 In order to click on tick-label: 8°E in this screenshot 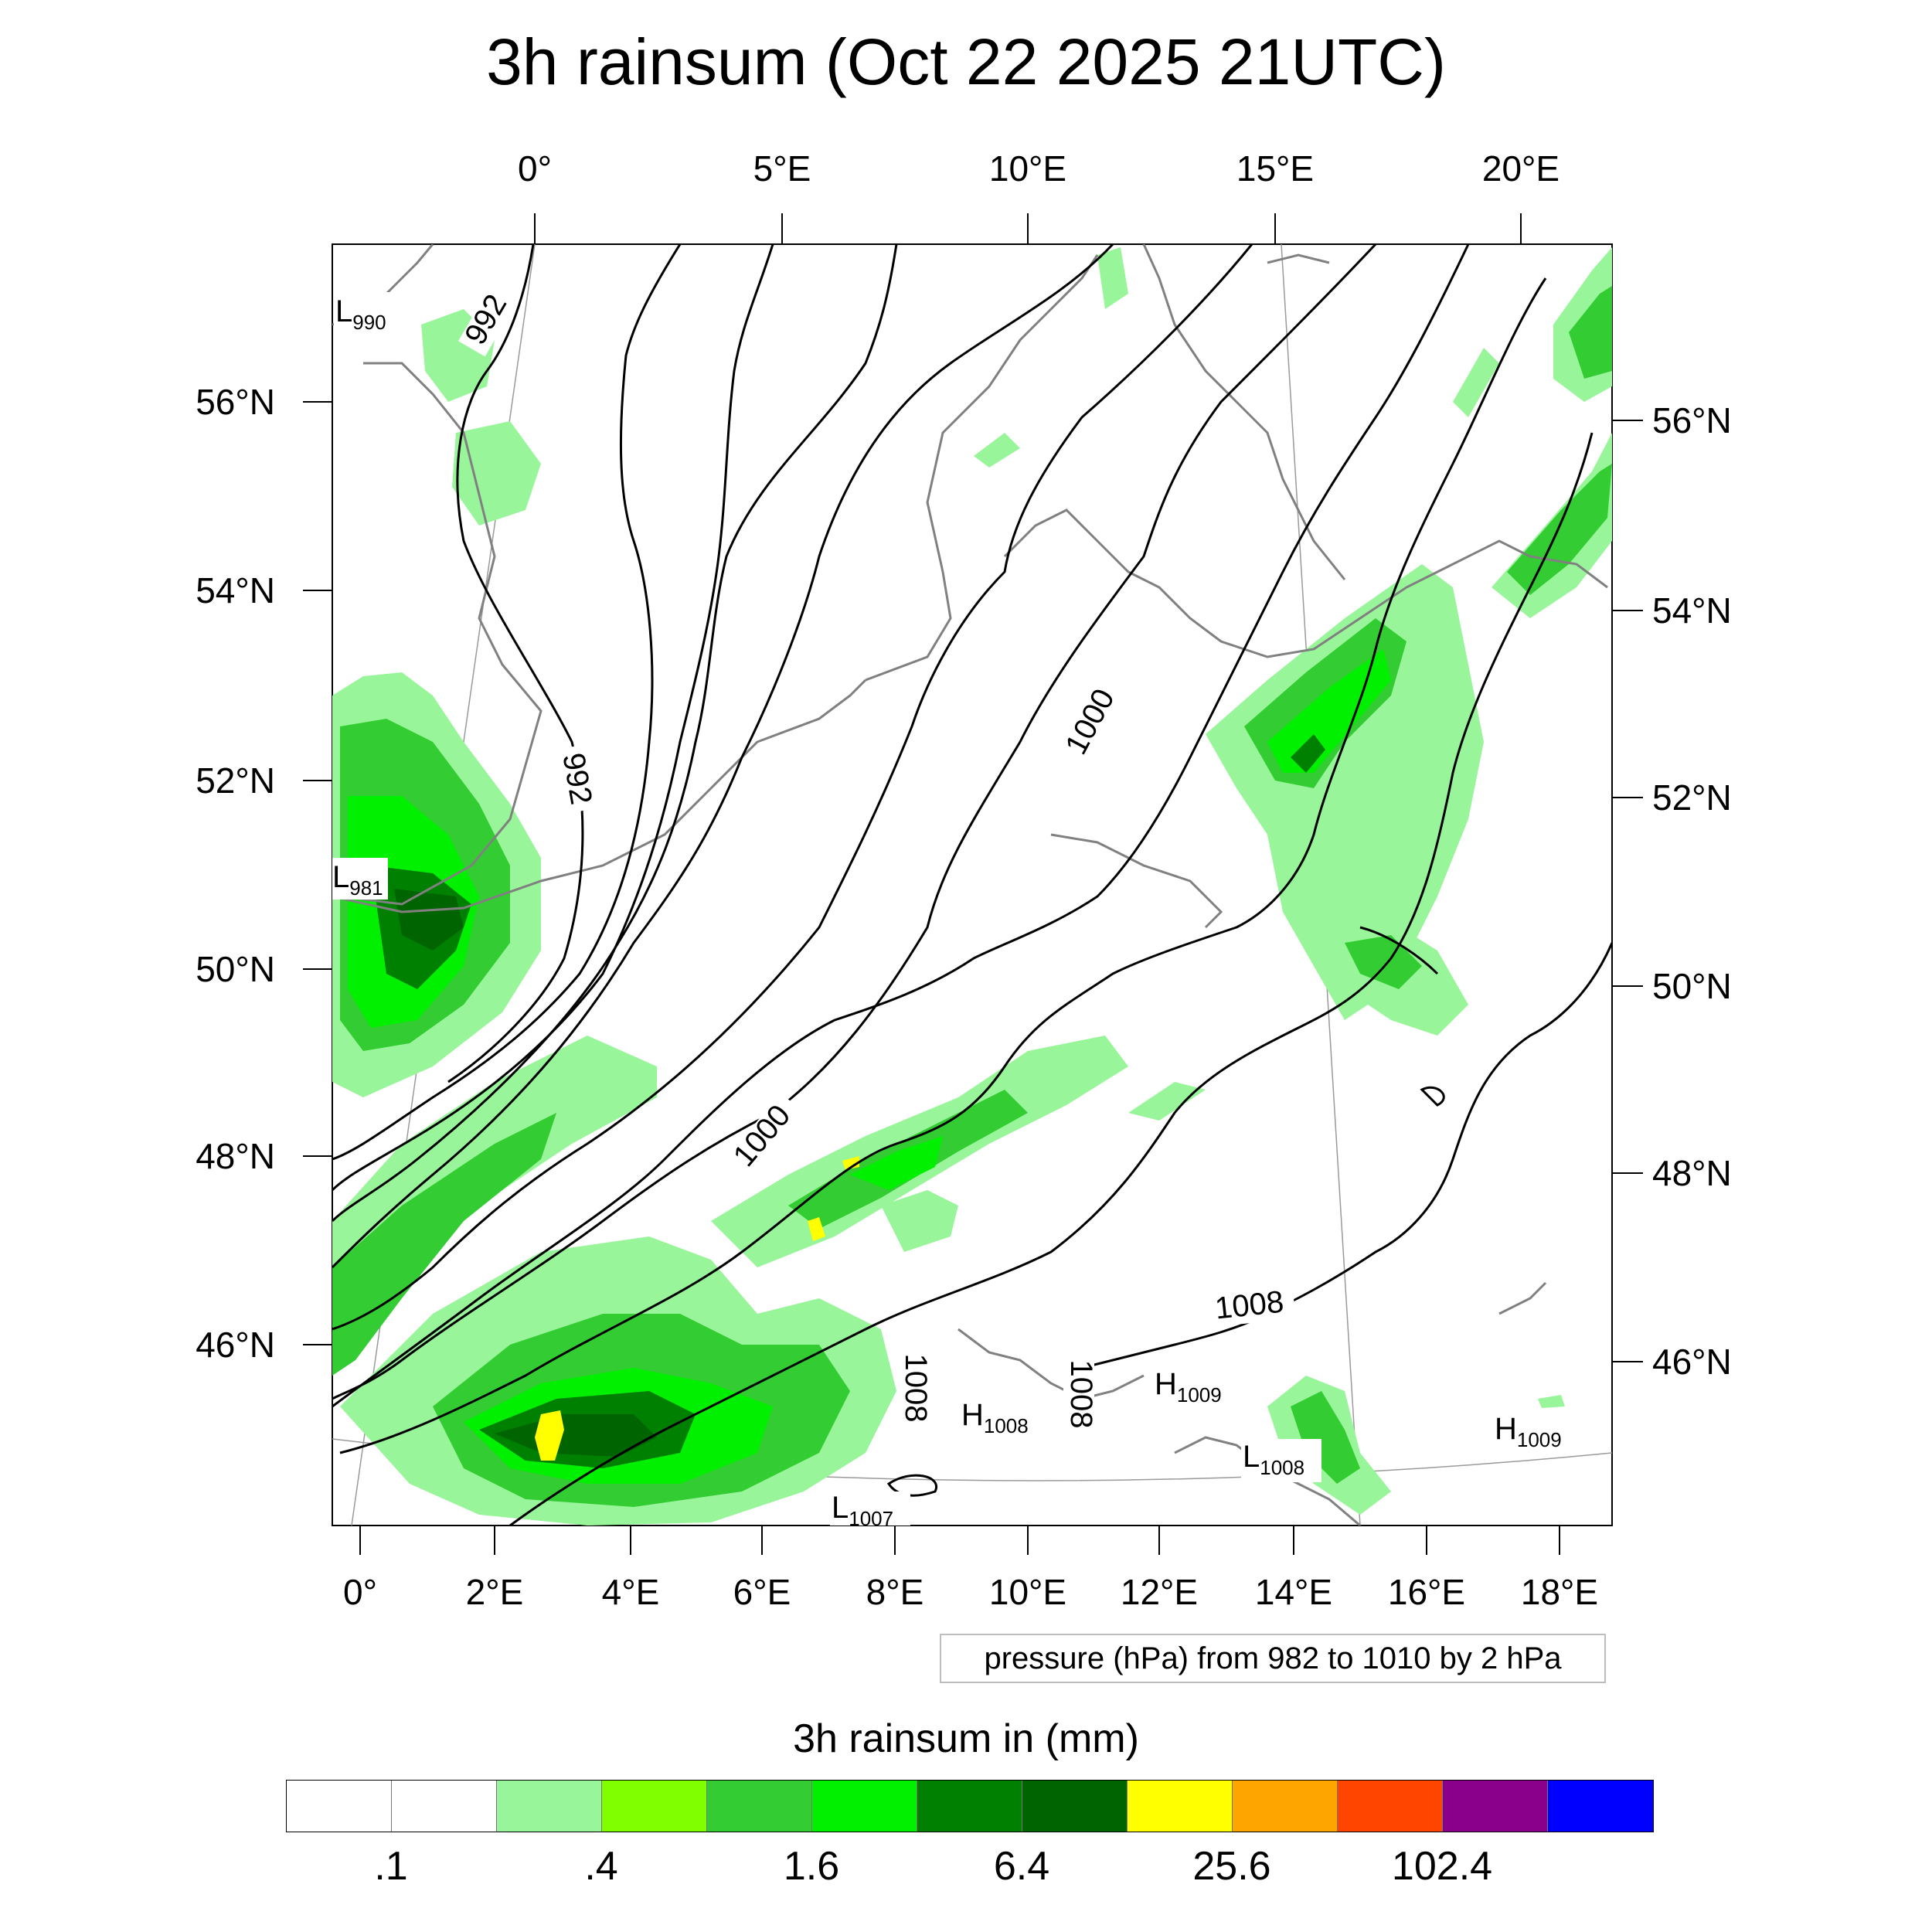, I will do `click(895, 1592)`.